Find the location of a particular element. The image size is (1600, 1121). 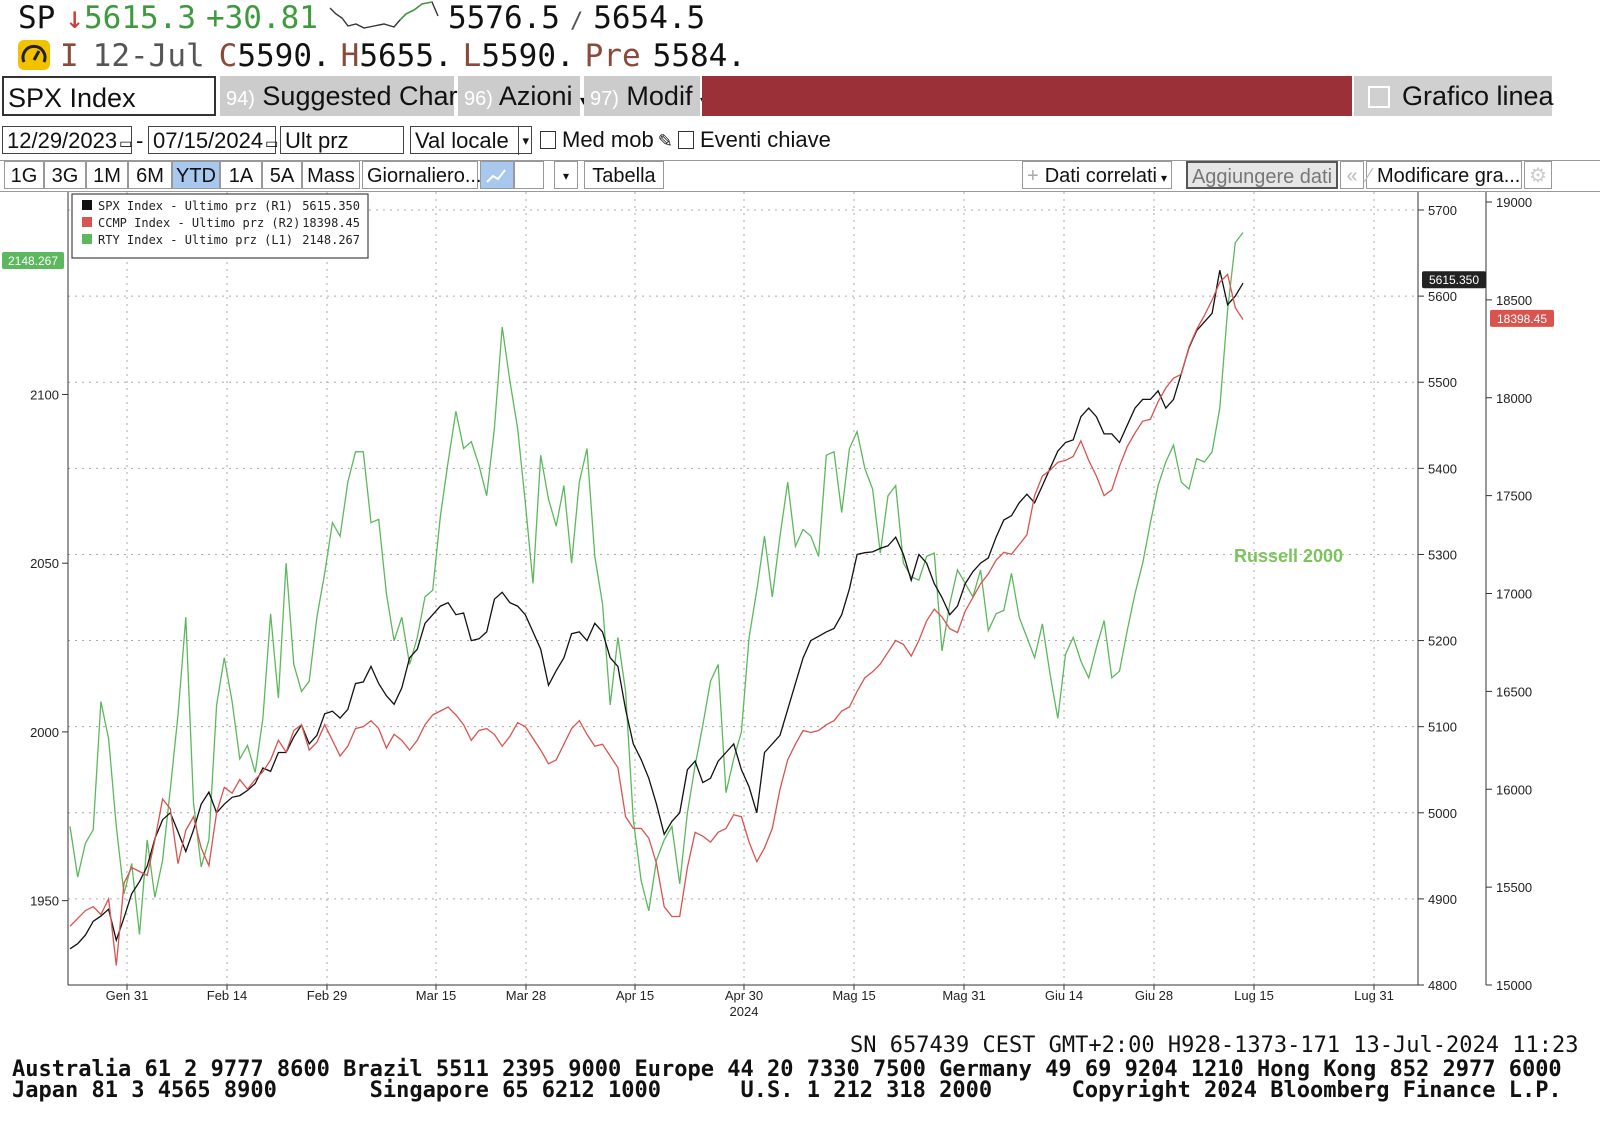

plus-icon: + is located at coordinates (1033, 176).